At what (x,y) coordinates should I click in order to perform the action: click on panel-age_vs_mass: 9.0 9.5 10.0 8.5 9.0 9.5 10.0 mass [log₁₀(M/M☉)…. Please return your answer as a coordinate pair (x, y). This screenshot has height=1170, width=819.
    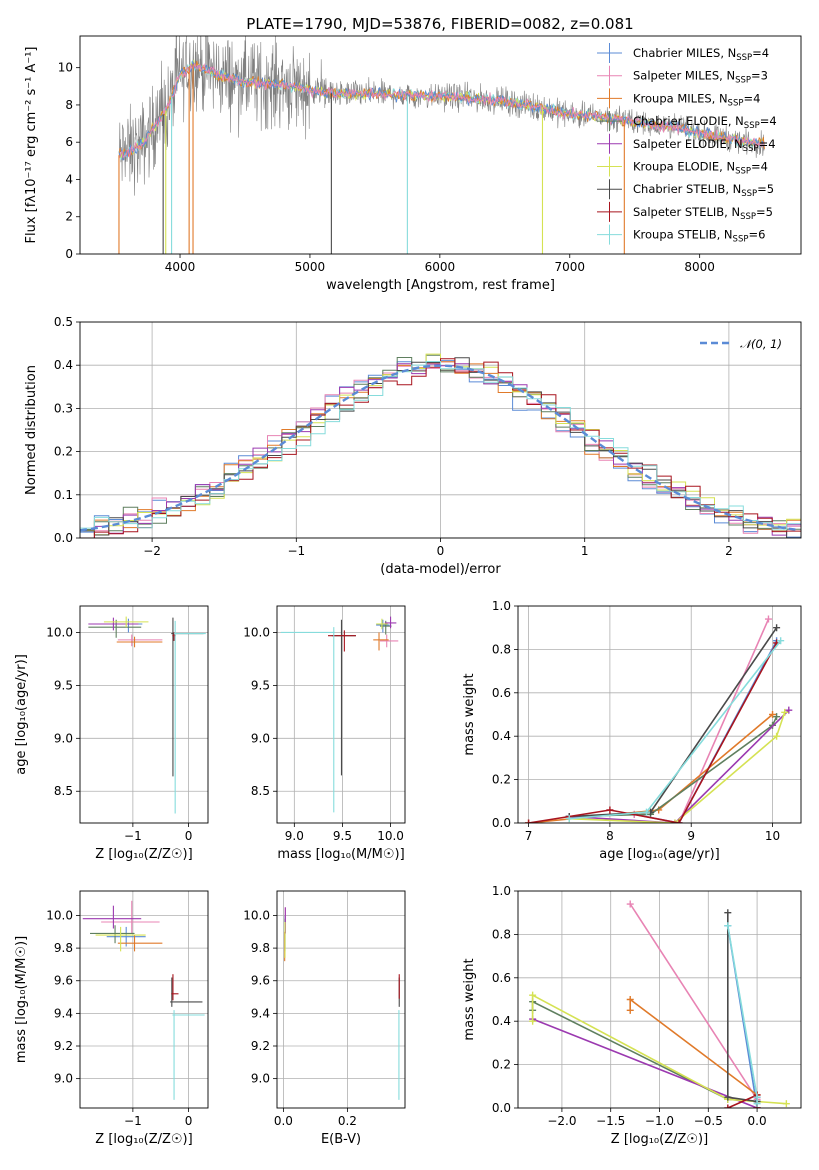
    Looking at the image, I should click on (324, 733).